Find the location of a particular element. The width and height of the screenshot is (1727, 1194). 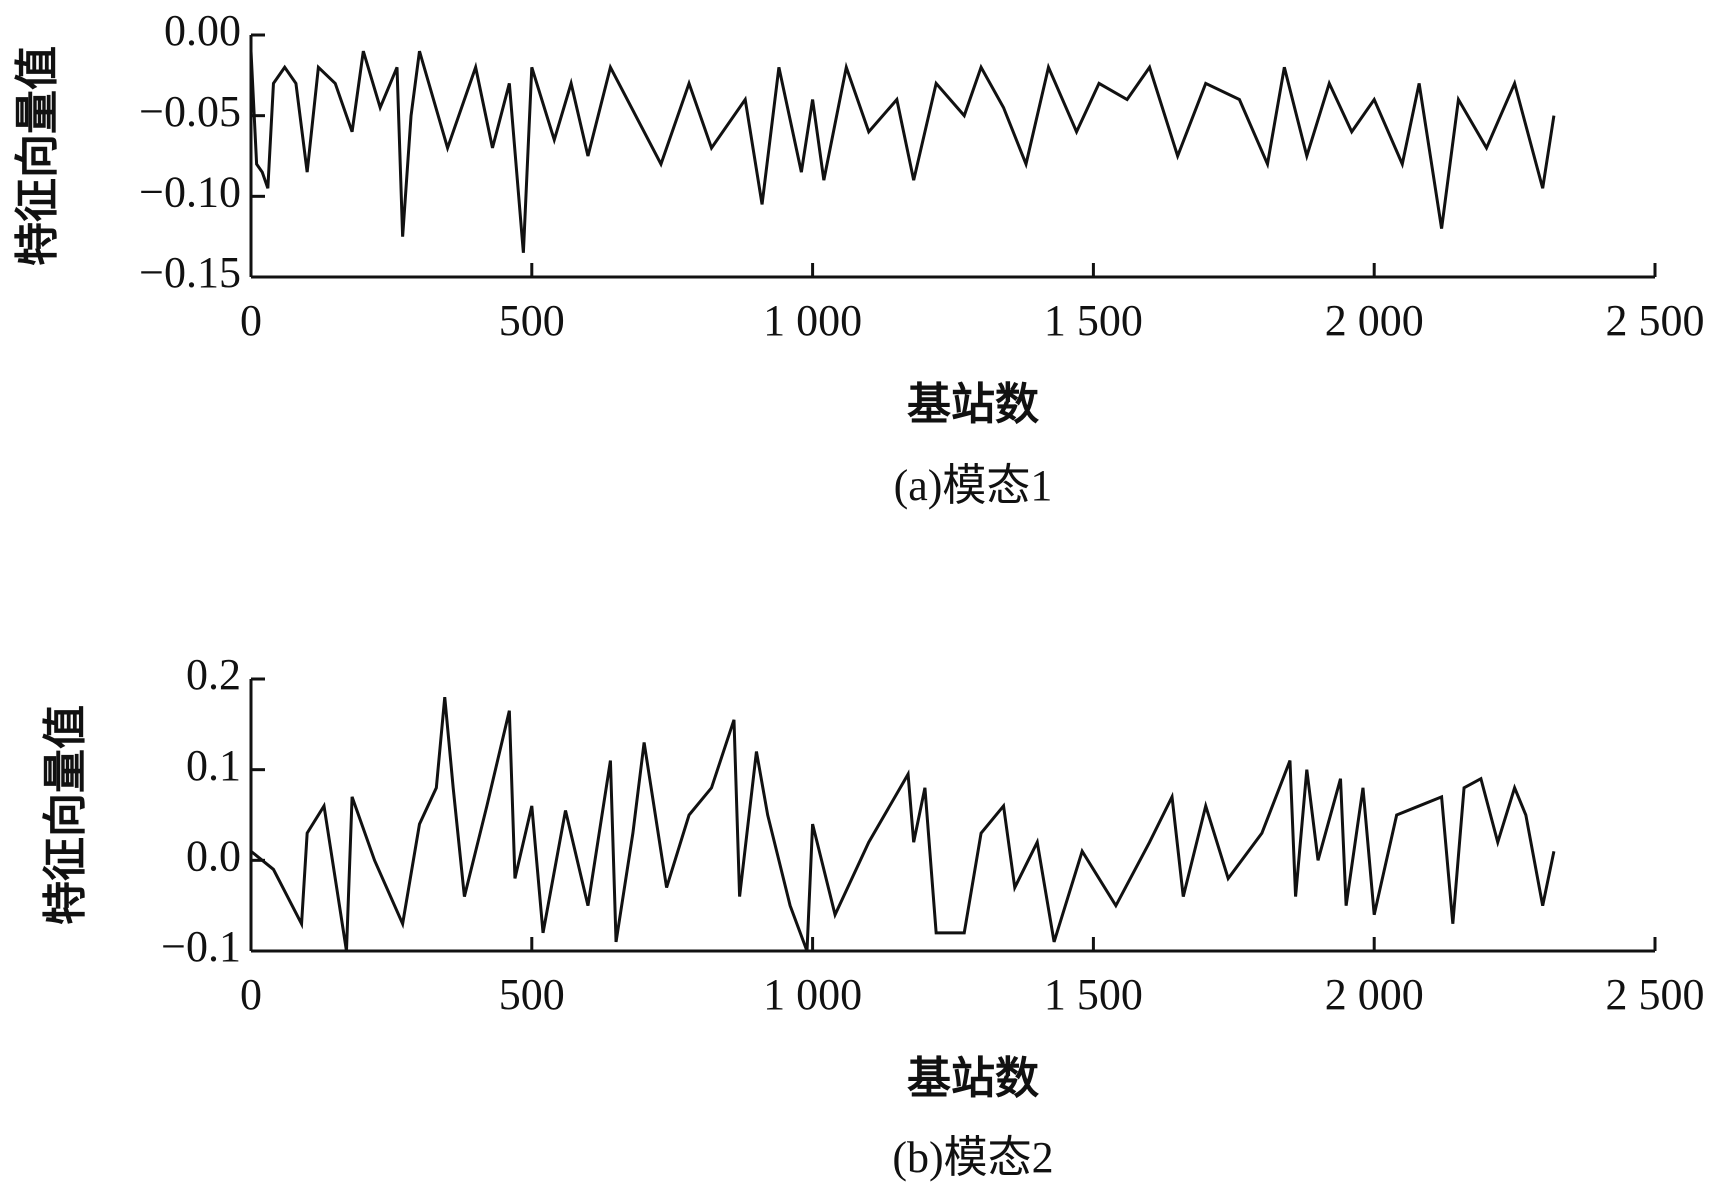

y-tick-label: 0.00 is located at coordinates (202, 30).